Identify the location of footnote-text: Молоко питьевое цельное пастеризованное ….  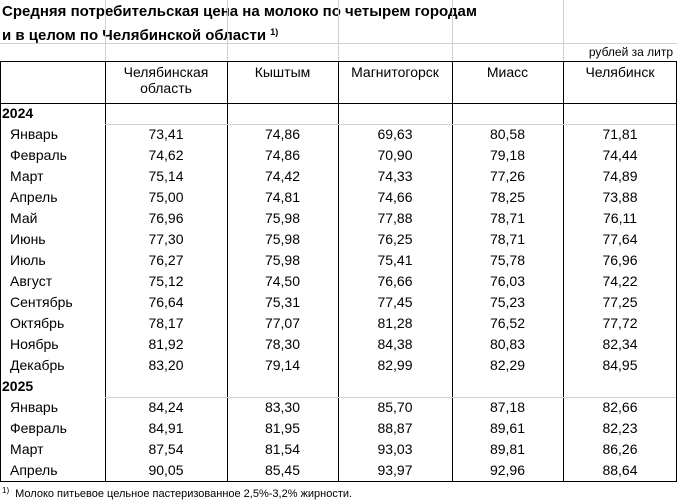
(184, 494).